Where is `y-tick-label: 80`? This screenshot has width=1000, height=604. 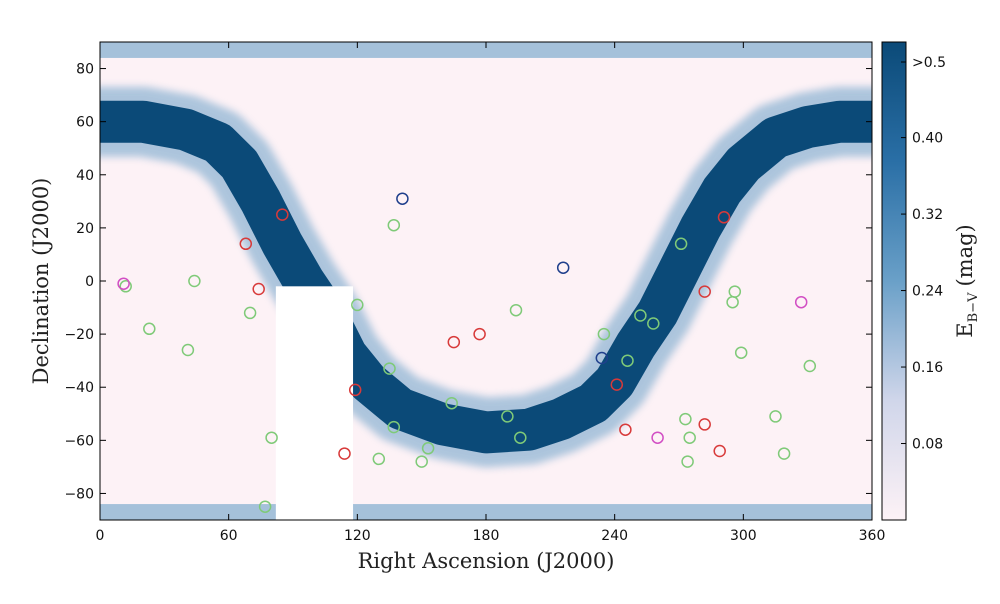
y-tick-label: 80 is located at coordinates (85, 70).